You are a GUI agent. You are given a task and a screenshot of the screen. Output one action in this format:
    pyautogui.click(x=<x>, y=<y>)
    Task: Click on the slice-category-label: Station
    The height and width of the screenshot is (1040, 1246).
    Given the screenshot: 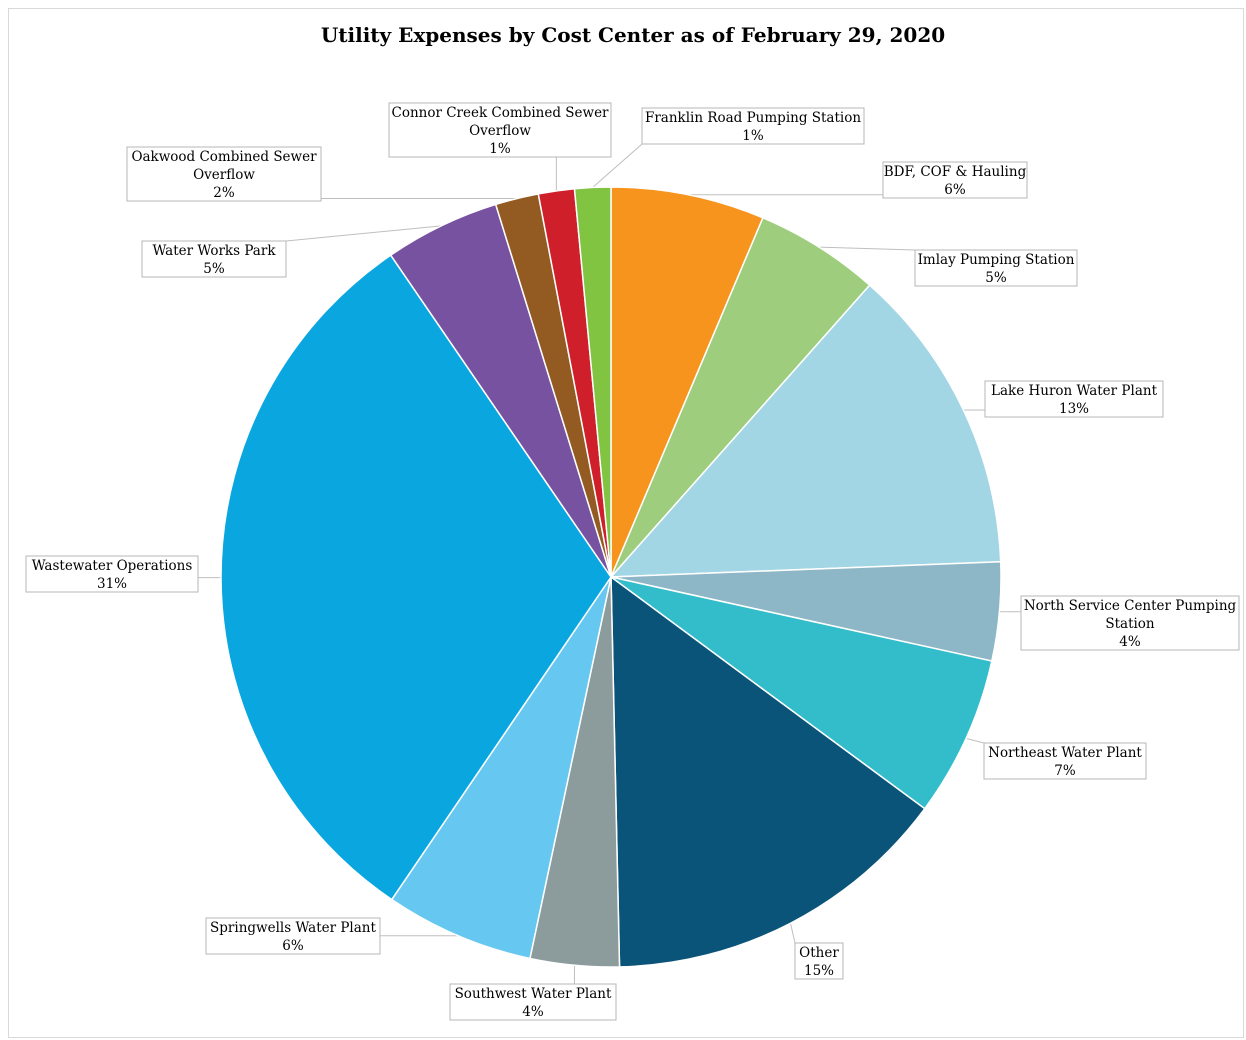 What is the action you would take?
    pyautogui.click(x=1130, y=624)
    